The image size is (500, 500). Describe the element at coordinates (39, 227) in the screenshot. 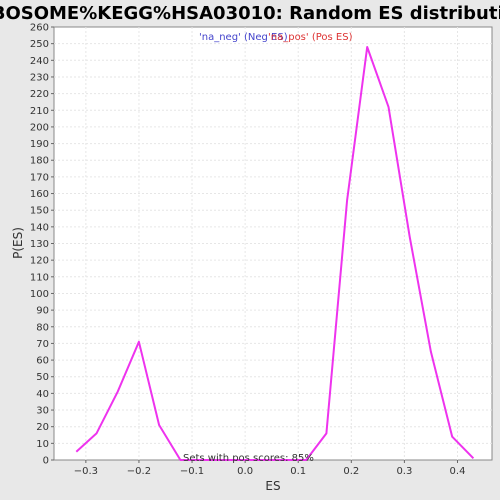

I see `y-tick-label: 140` at that location.